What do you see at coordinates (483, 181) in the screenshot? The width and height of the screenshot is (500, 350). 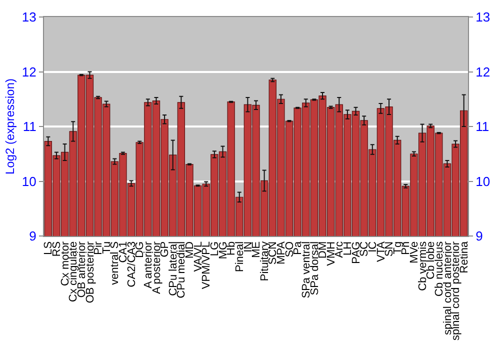 I see `y2-tick-label: 10` at bounding box center [483, 181].